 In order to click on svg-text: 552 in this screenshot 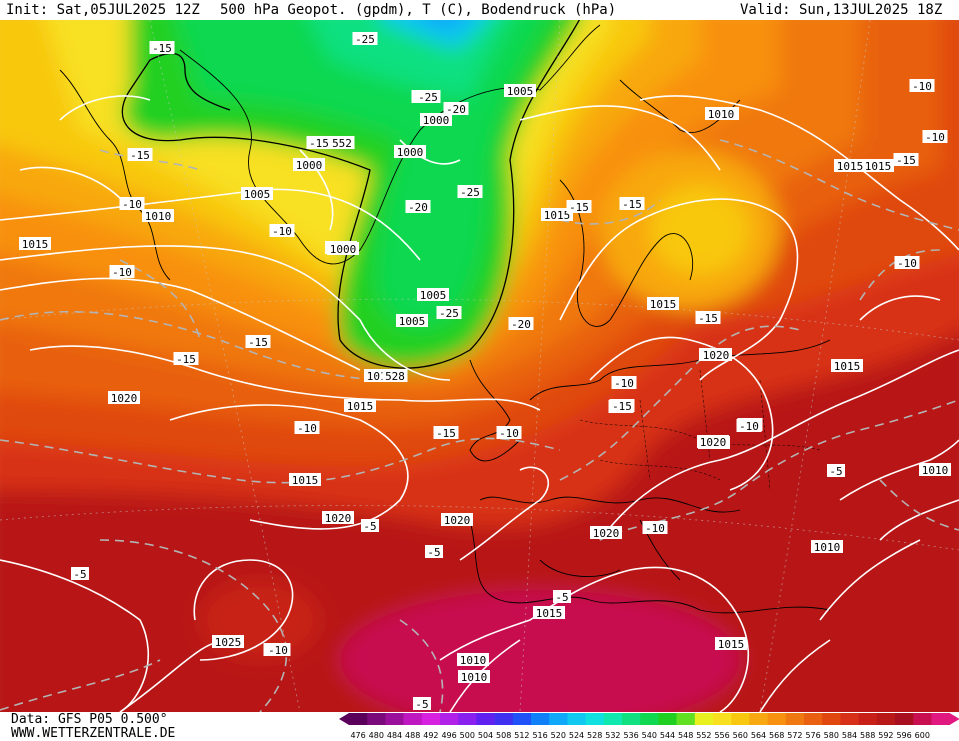, I will do `click(342, 143)`.